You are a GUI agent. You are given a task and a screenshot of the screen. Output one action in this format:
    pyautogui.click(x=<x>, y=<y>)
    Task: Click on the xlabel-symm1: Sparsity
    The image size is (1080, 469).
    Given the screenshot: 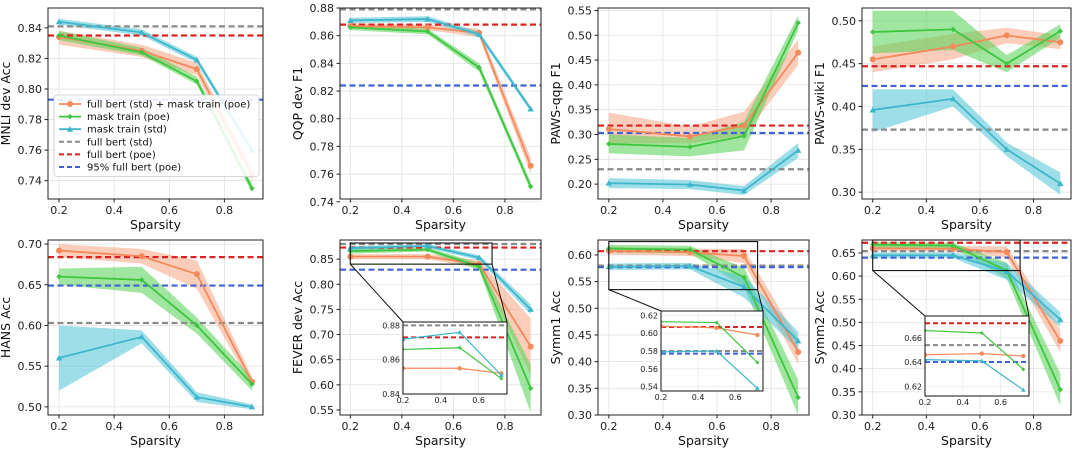 What is the action you would take?
    pyautogui.click(x=704, y=440)
    